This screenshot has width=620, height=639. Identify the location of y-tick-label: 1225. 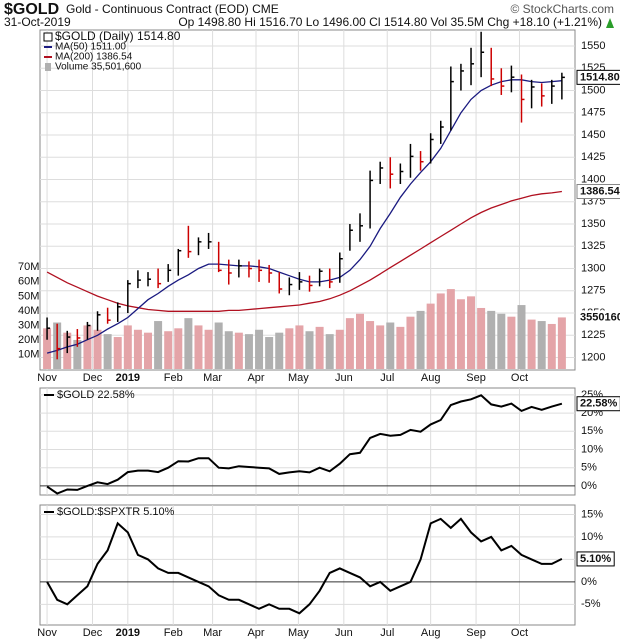
(593, 335).